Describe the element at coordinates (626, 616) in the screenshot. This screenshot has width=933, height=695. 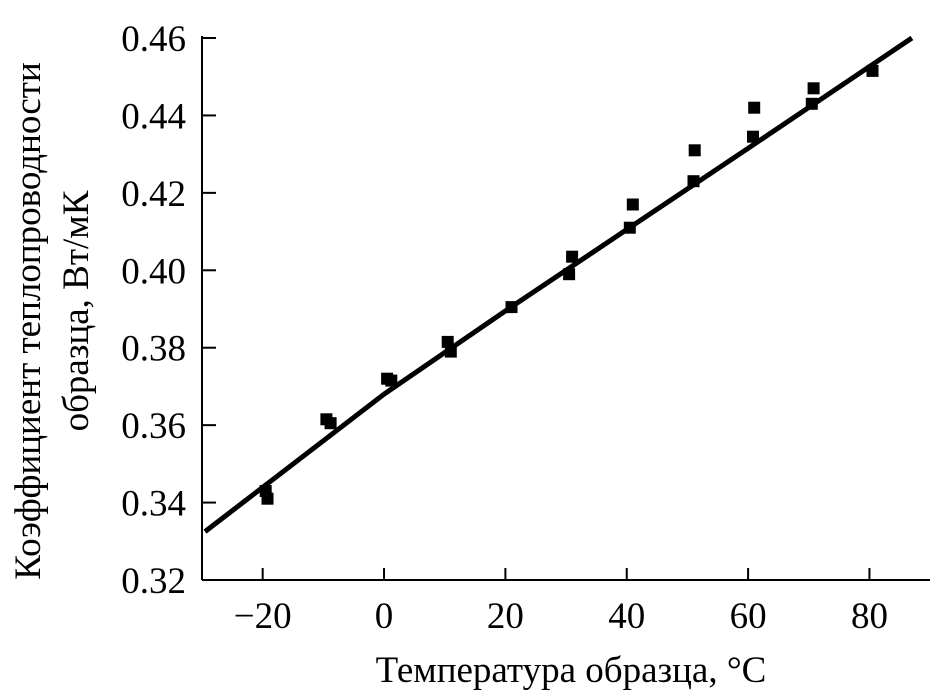
I see `x-tick-label: 40` at that location.